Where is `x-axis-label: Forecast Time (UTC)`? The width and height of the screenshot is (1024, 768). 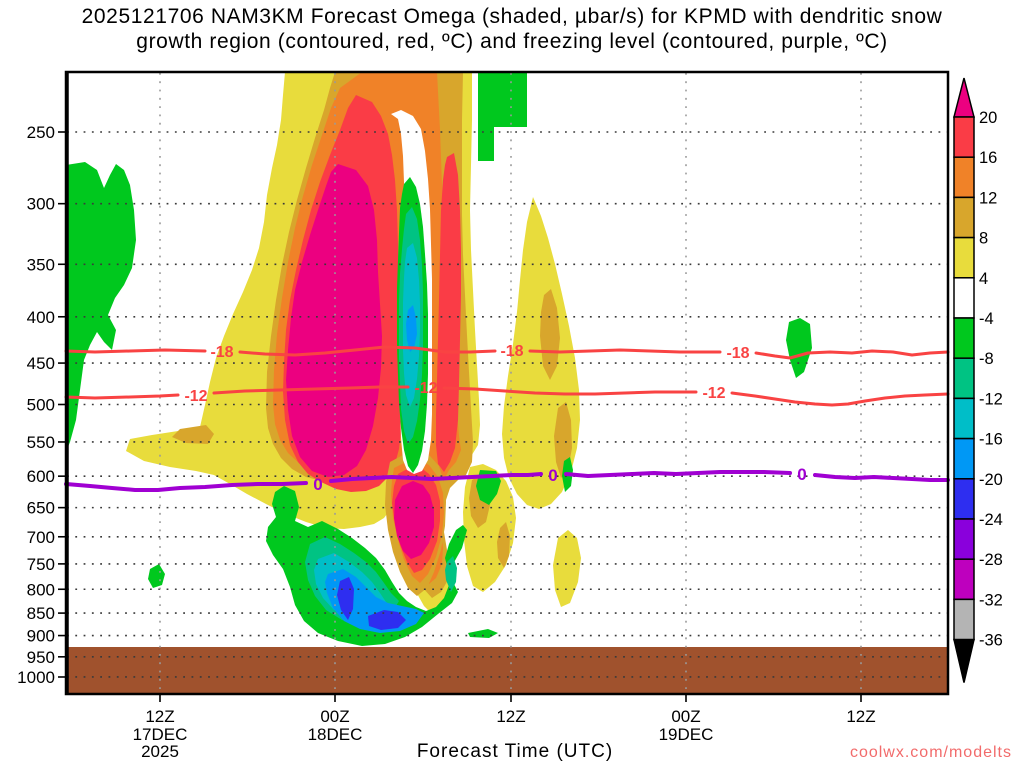
x-axis-label: Forecast Time (UTC) is located at coordinates (515, 751).